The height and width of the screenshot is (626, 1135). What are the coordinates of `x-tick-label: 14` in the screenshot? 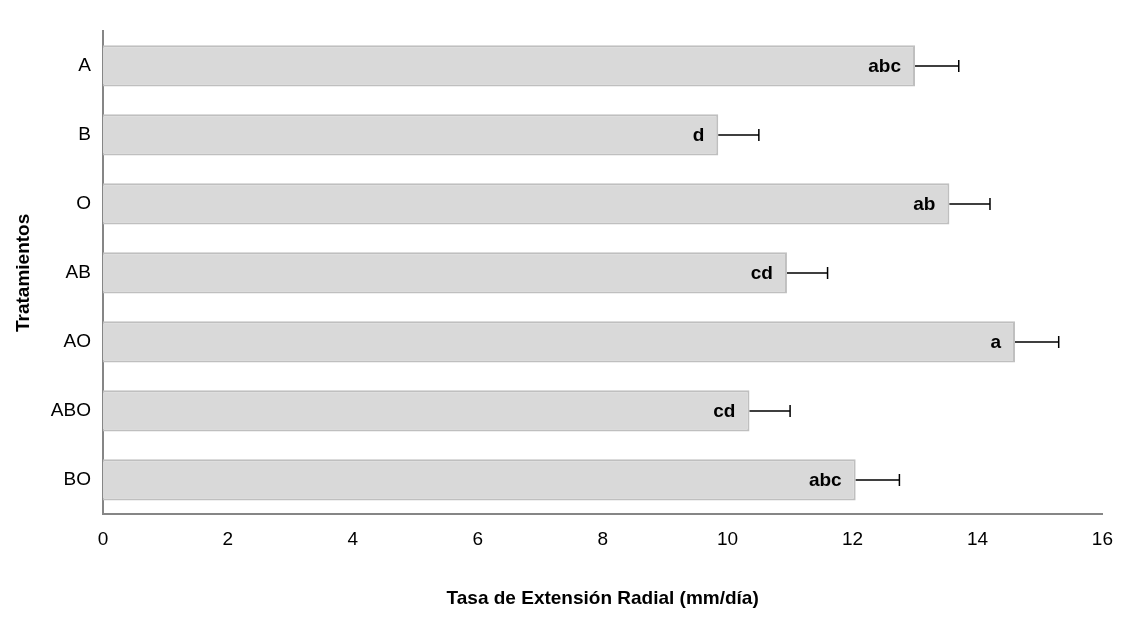 It's located at (977, 539).